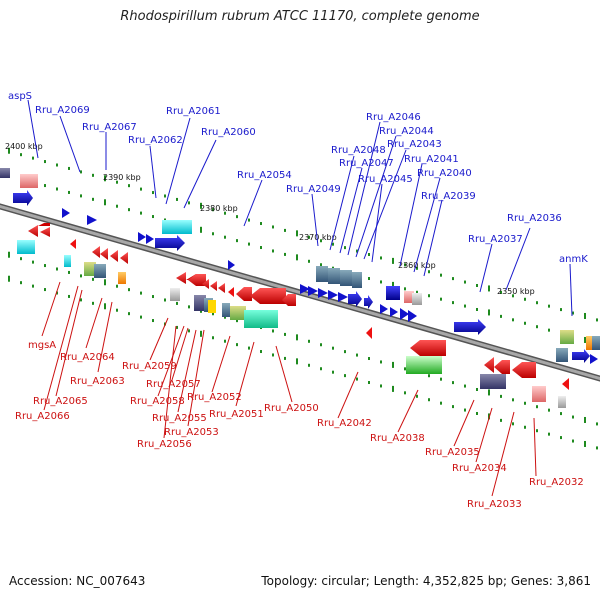  What do you see at coordinates (556, 482) in the screenshot?
I see `gene-label: Rru_A2032` at bounding box center [556, 482].